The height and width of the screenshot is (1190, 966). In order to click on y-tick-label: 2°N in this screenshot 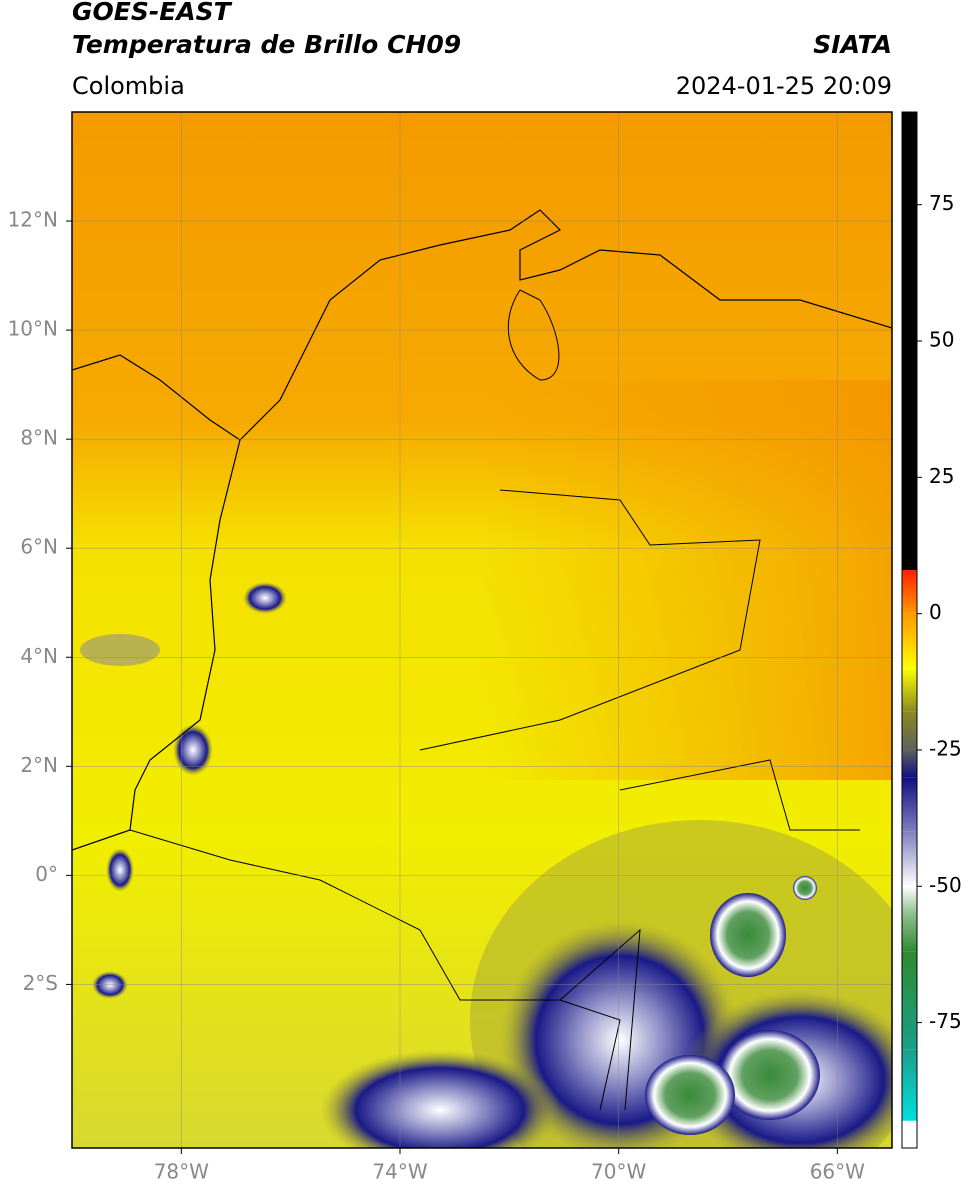, I will do `click(39, 765)`.